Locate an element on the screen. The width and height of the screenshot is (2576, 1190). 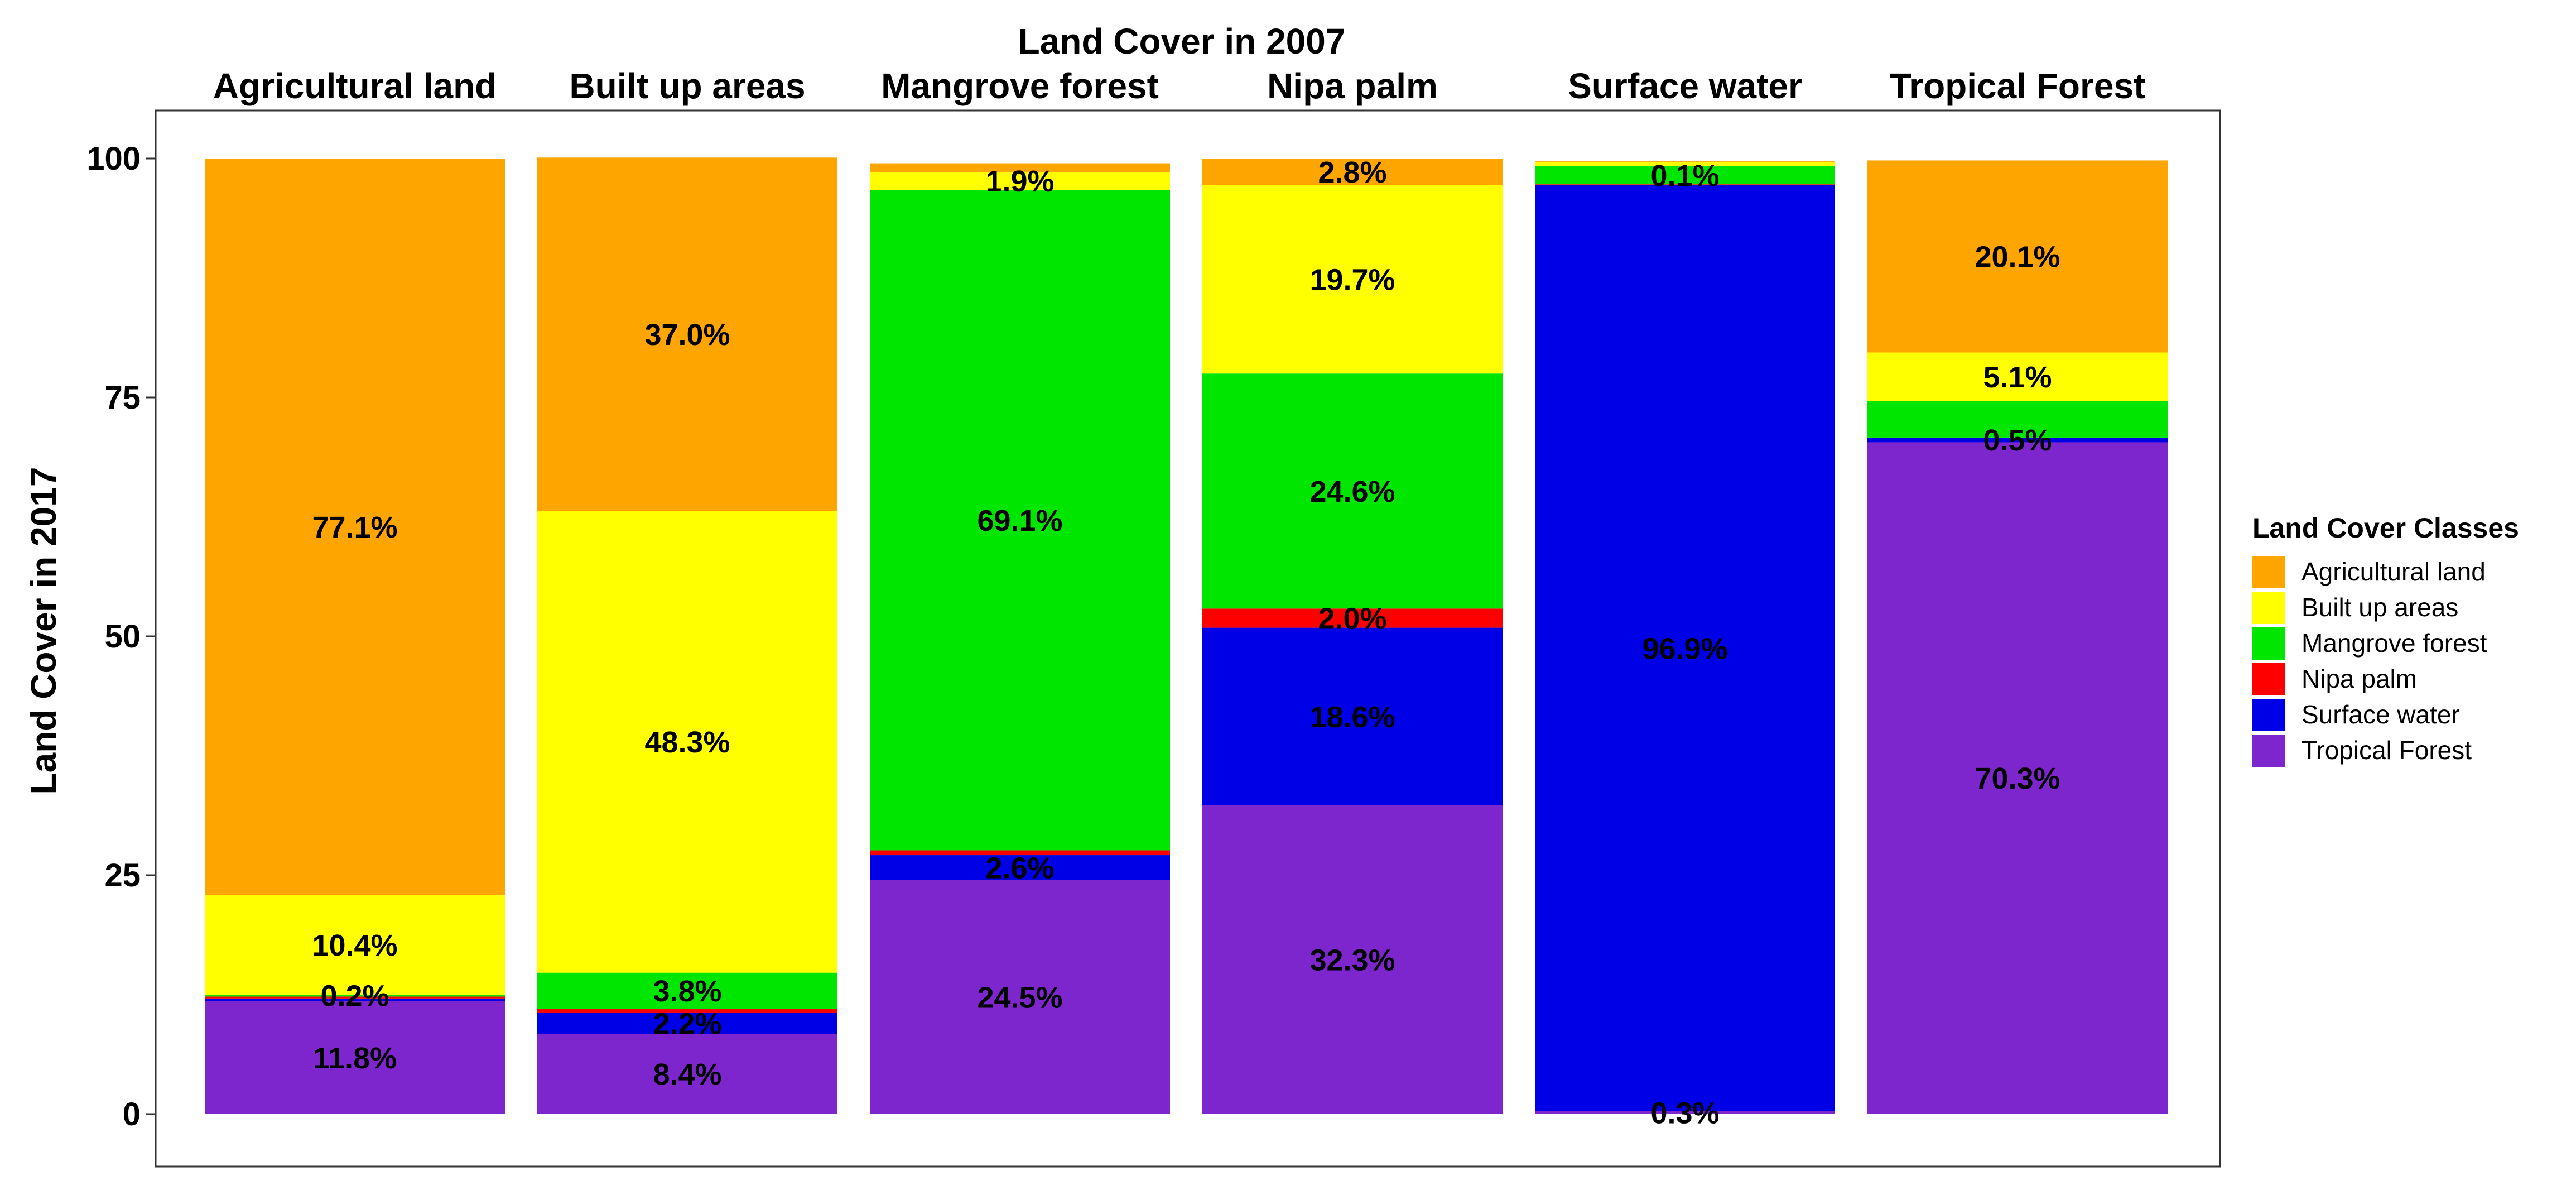
bar-mangrove-forest-mangrove-forest is located at coordinates (1020, 520).